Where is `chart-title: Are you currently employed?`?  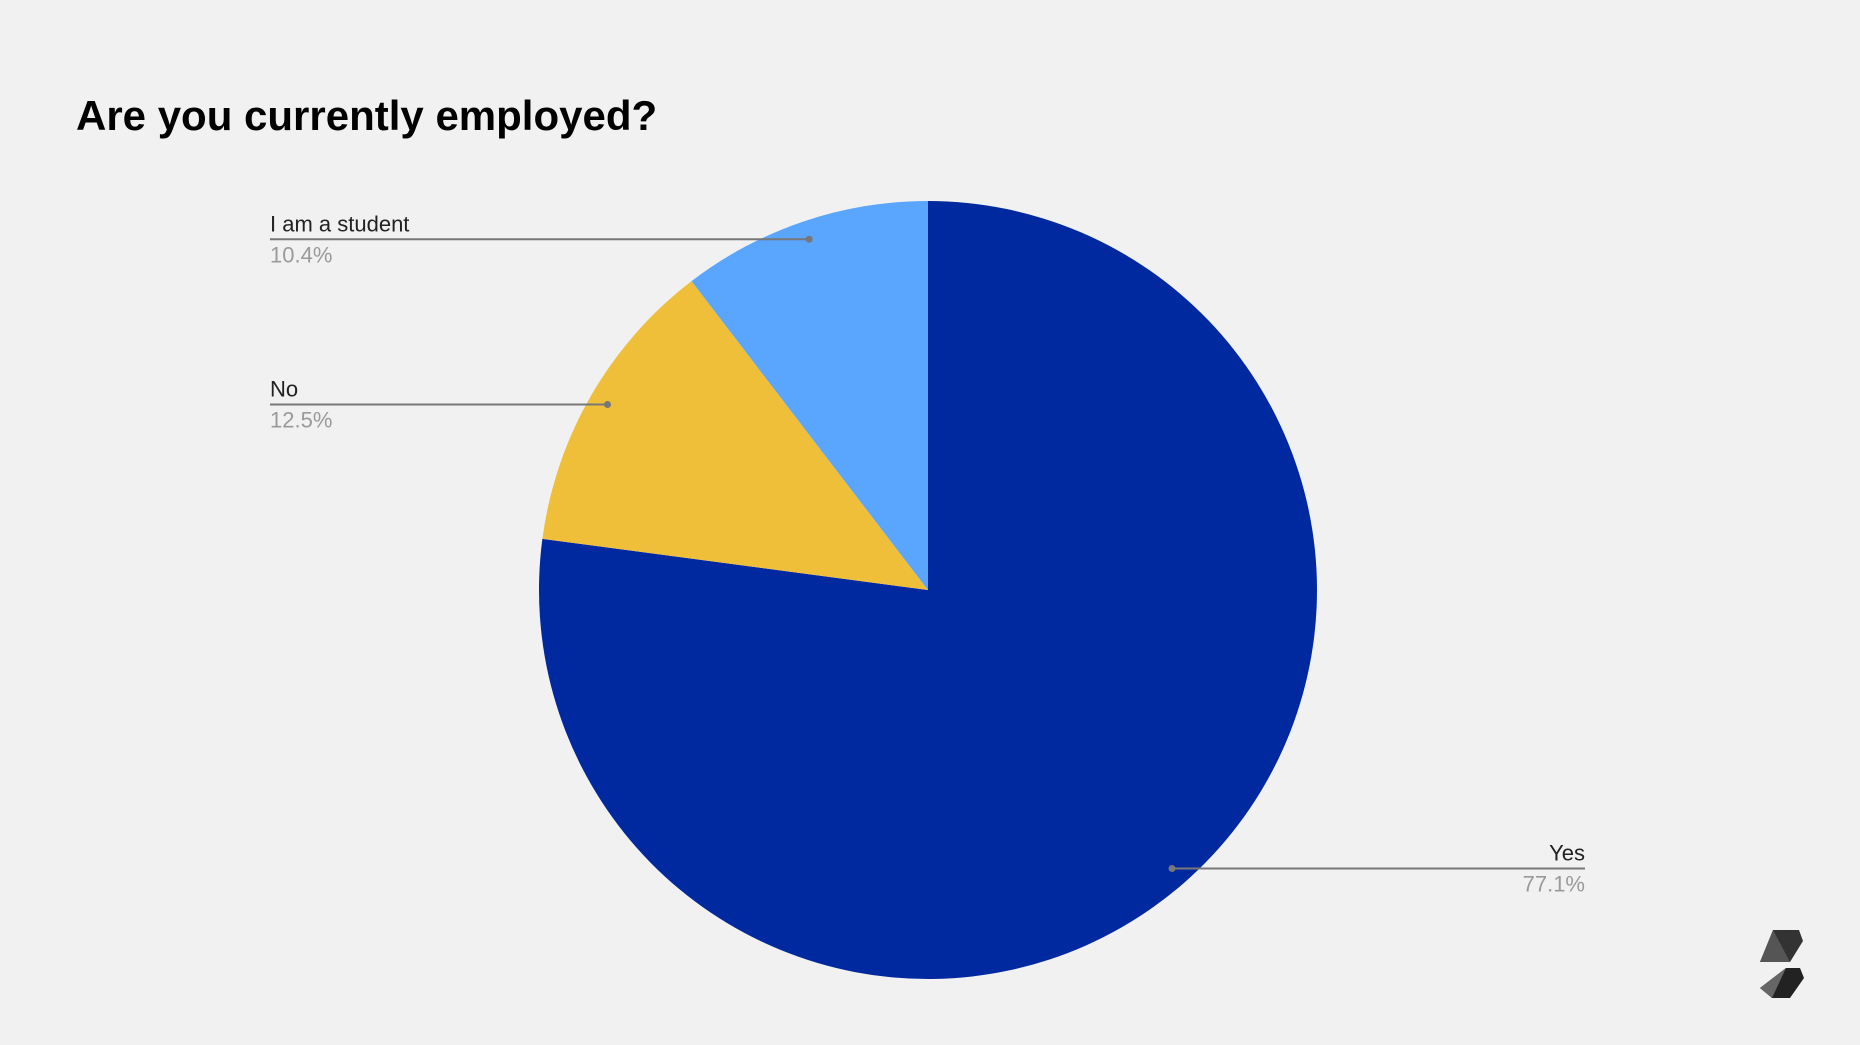 chart-title: Are you currently employed? is located at coordinates (366, 115).